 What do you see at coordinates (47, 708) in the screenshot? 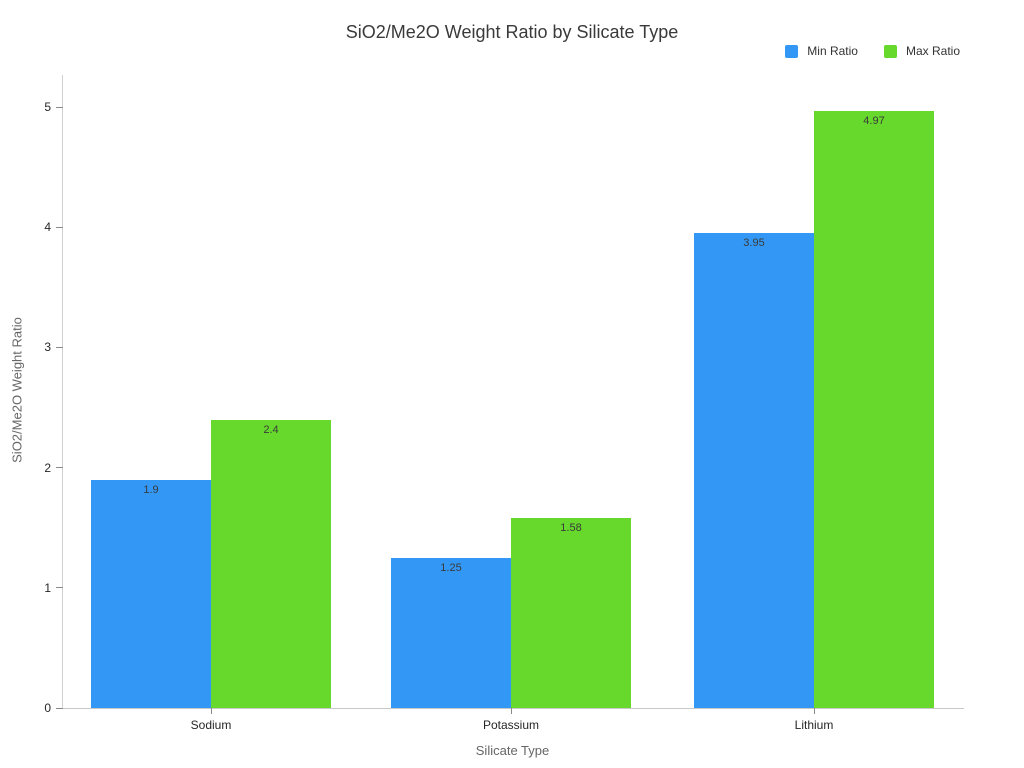
I see `y-tick-label: 0` at bounding box center [47, 708].